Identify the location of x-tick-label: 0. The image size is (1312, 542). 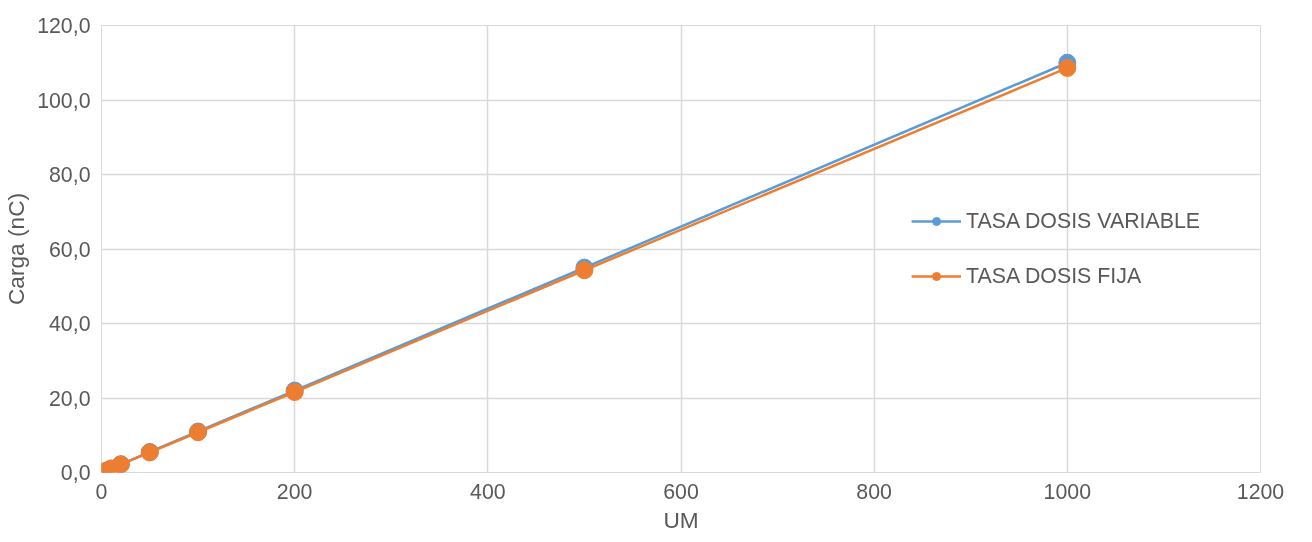
(101, 491).